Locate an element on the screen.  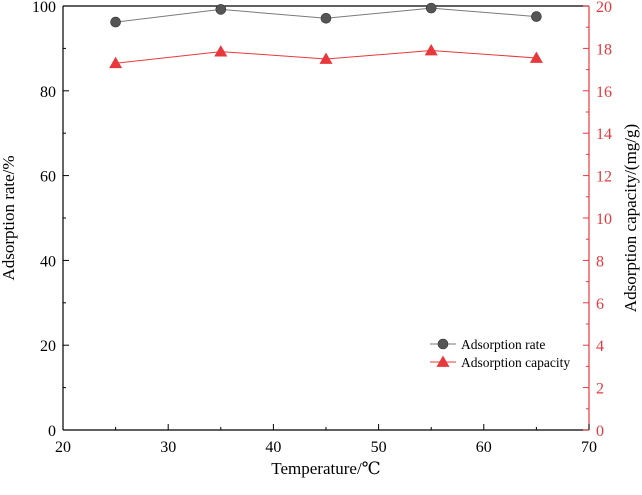
y-left-axis-label: Adsorption rate/% is located at coordinates (9, 217).